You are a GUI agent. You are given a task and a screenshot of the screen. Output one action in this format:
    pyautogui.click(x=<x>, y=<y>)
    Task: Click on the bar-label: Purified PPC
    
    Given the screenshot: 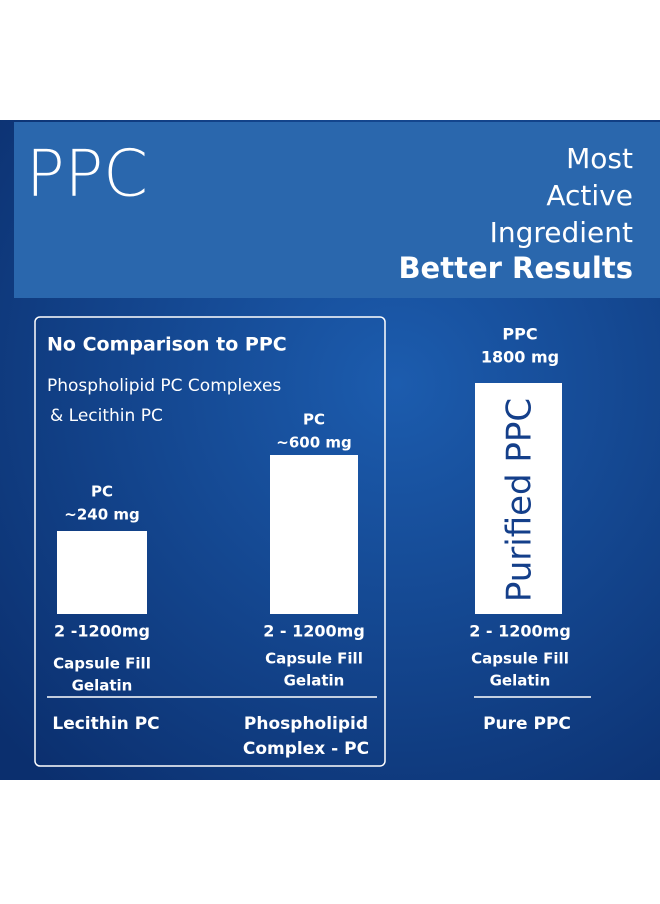 What is the action you would take?
    pyautogui.click(x=520, y=500)
    